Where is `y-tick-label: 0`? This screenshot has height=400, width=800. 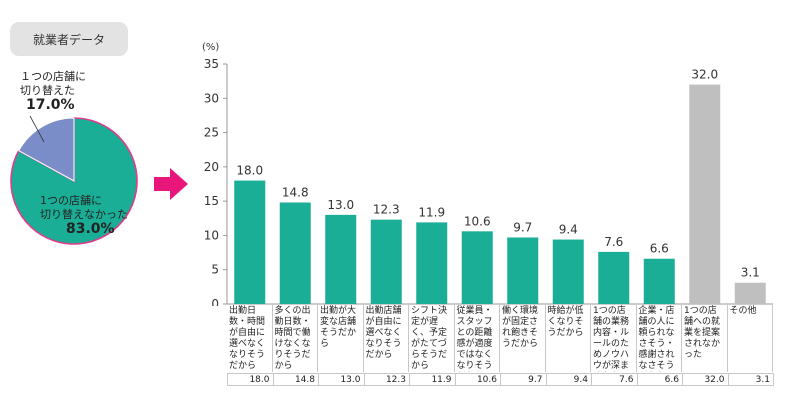 y-tick-label: 0 is located at coordinates (215, 301).